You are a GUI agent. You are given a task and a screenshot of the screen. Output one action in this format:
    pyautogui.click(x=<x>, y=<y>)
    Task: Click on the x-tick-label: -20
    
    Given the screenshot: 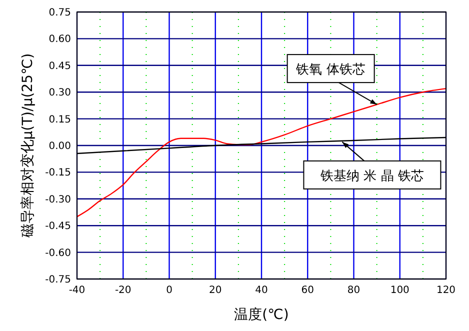 What is the action you would take?
    pyautogui.click(x=123, y=290)
    